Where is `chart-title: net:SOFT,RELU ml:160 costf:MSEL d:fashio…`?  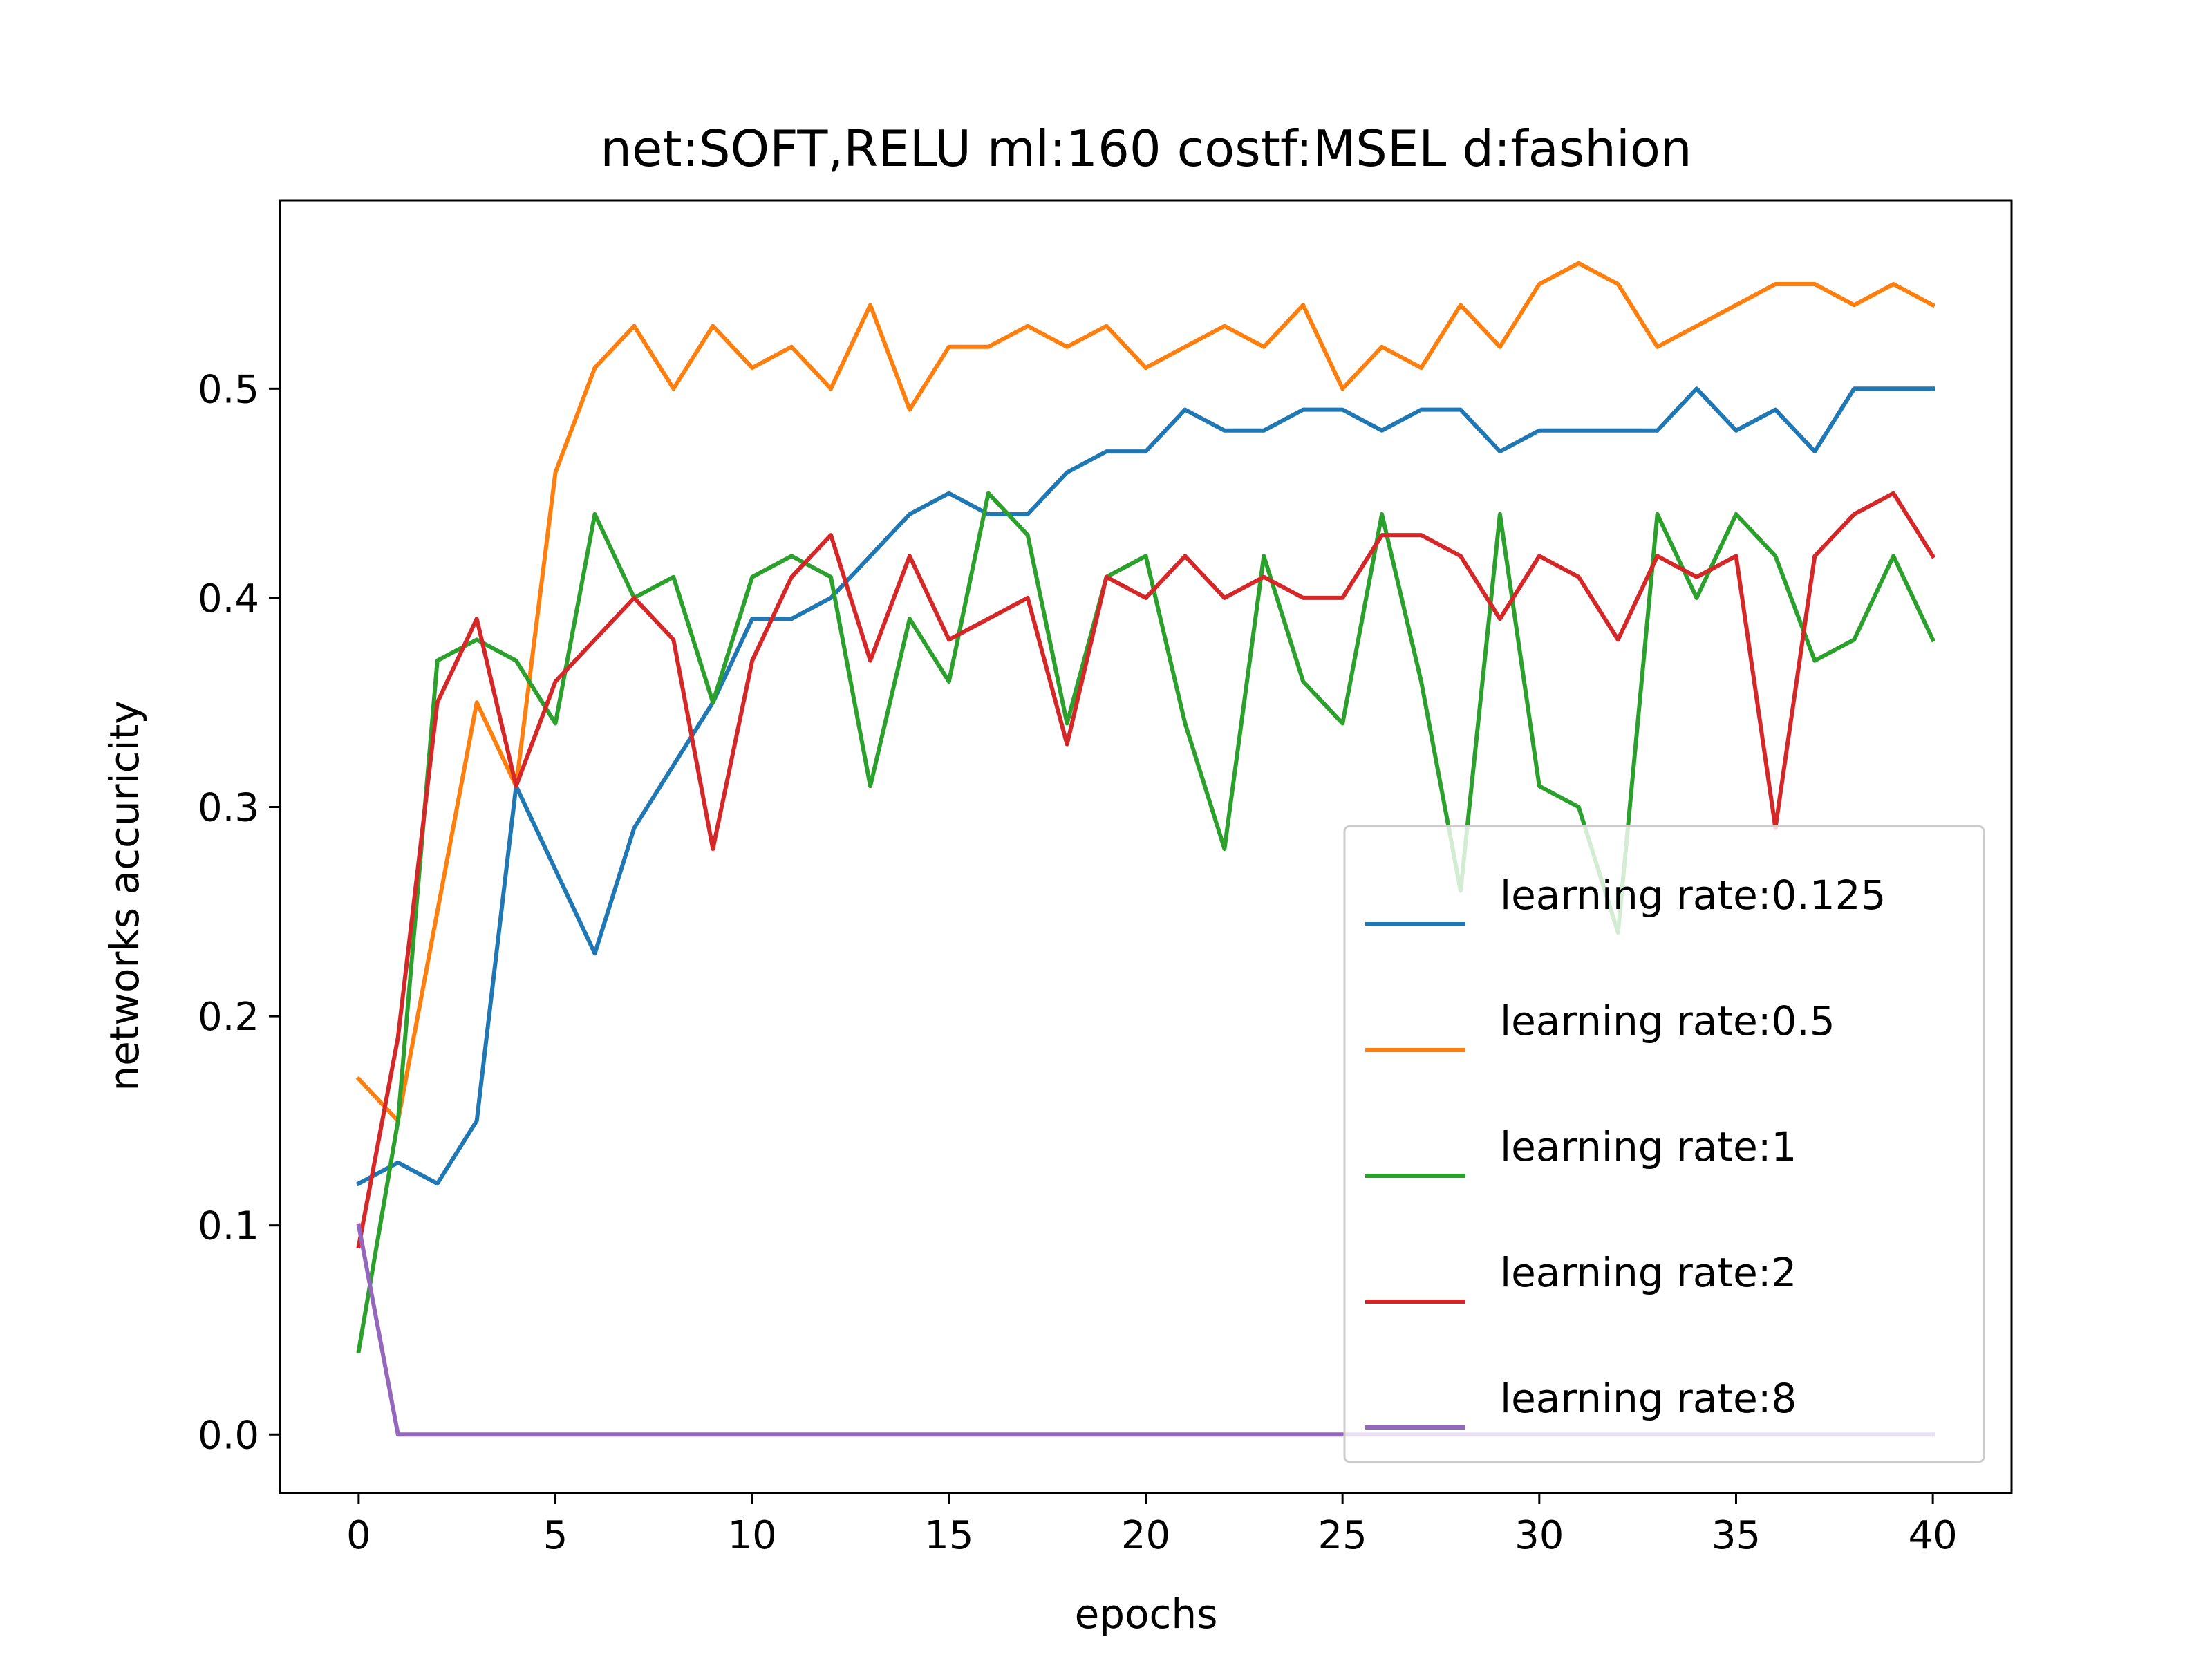
chart-title: net:SOFT,RELU ml:160 costf:MSEL d:fashio… is located at coordinates (1145, 149).